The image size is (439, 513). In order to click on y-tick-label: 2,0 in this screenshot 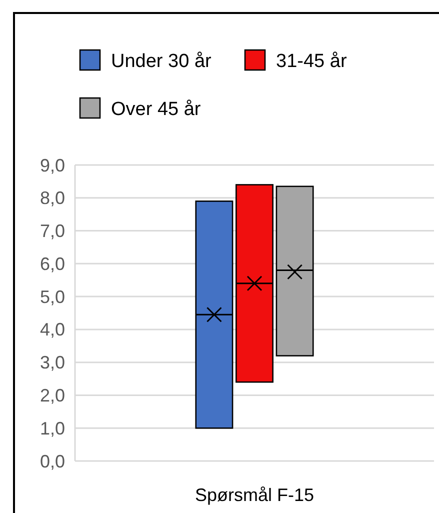, I will do `click(52, 396)`.